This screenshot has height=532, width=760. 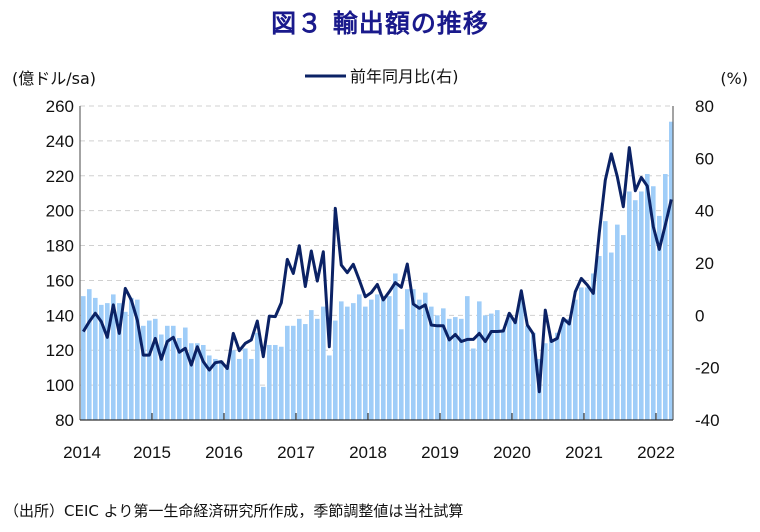 What do you see at coordinates (82, 452) in the screenshot?
I see `x-tick-label: 2014` at bounding box center [82, 452].